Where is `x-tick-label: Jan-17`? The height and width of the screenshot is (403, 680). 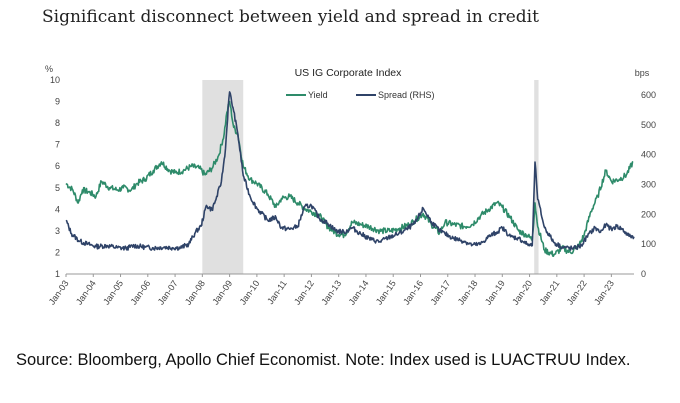
x-tick-label: Jan-17 is located at coordinates (440, 292).